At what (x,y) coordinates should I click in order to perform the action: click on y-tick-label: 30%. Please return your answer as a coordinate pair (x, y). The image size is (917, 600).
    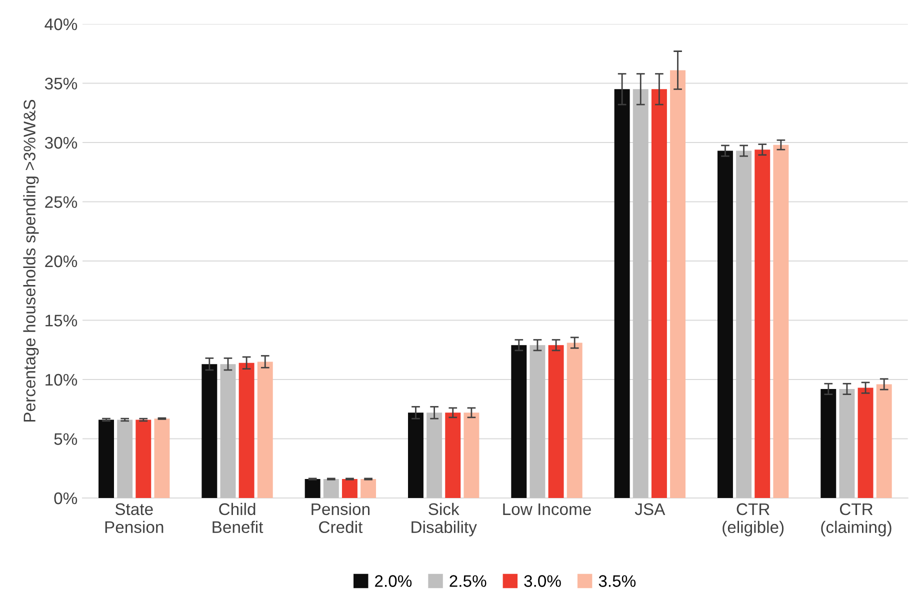
    Looking at the image, I should click on (61, 142).